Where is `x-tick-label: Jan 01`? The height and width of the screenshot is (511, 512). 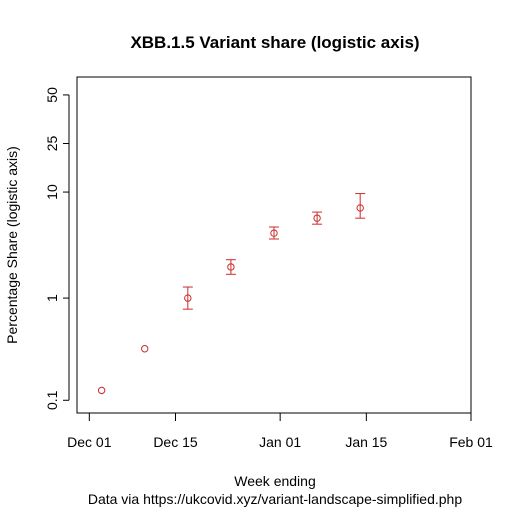 x-tick-label: Jan 01 is located at coordinates (280, 442).